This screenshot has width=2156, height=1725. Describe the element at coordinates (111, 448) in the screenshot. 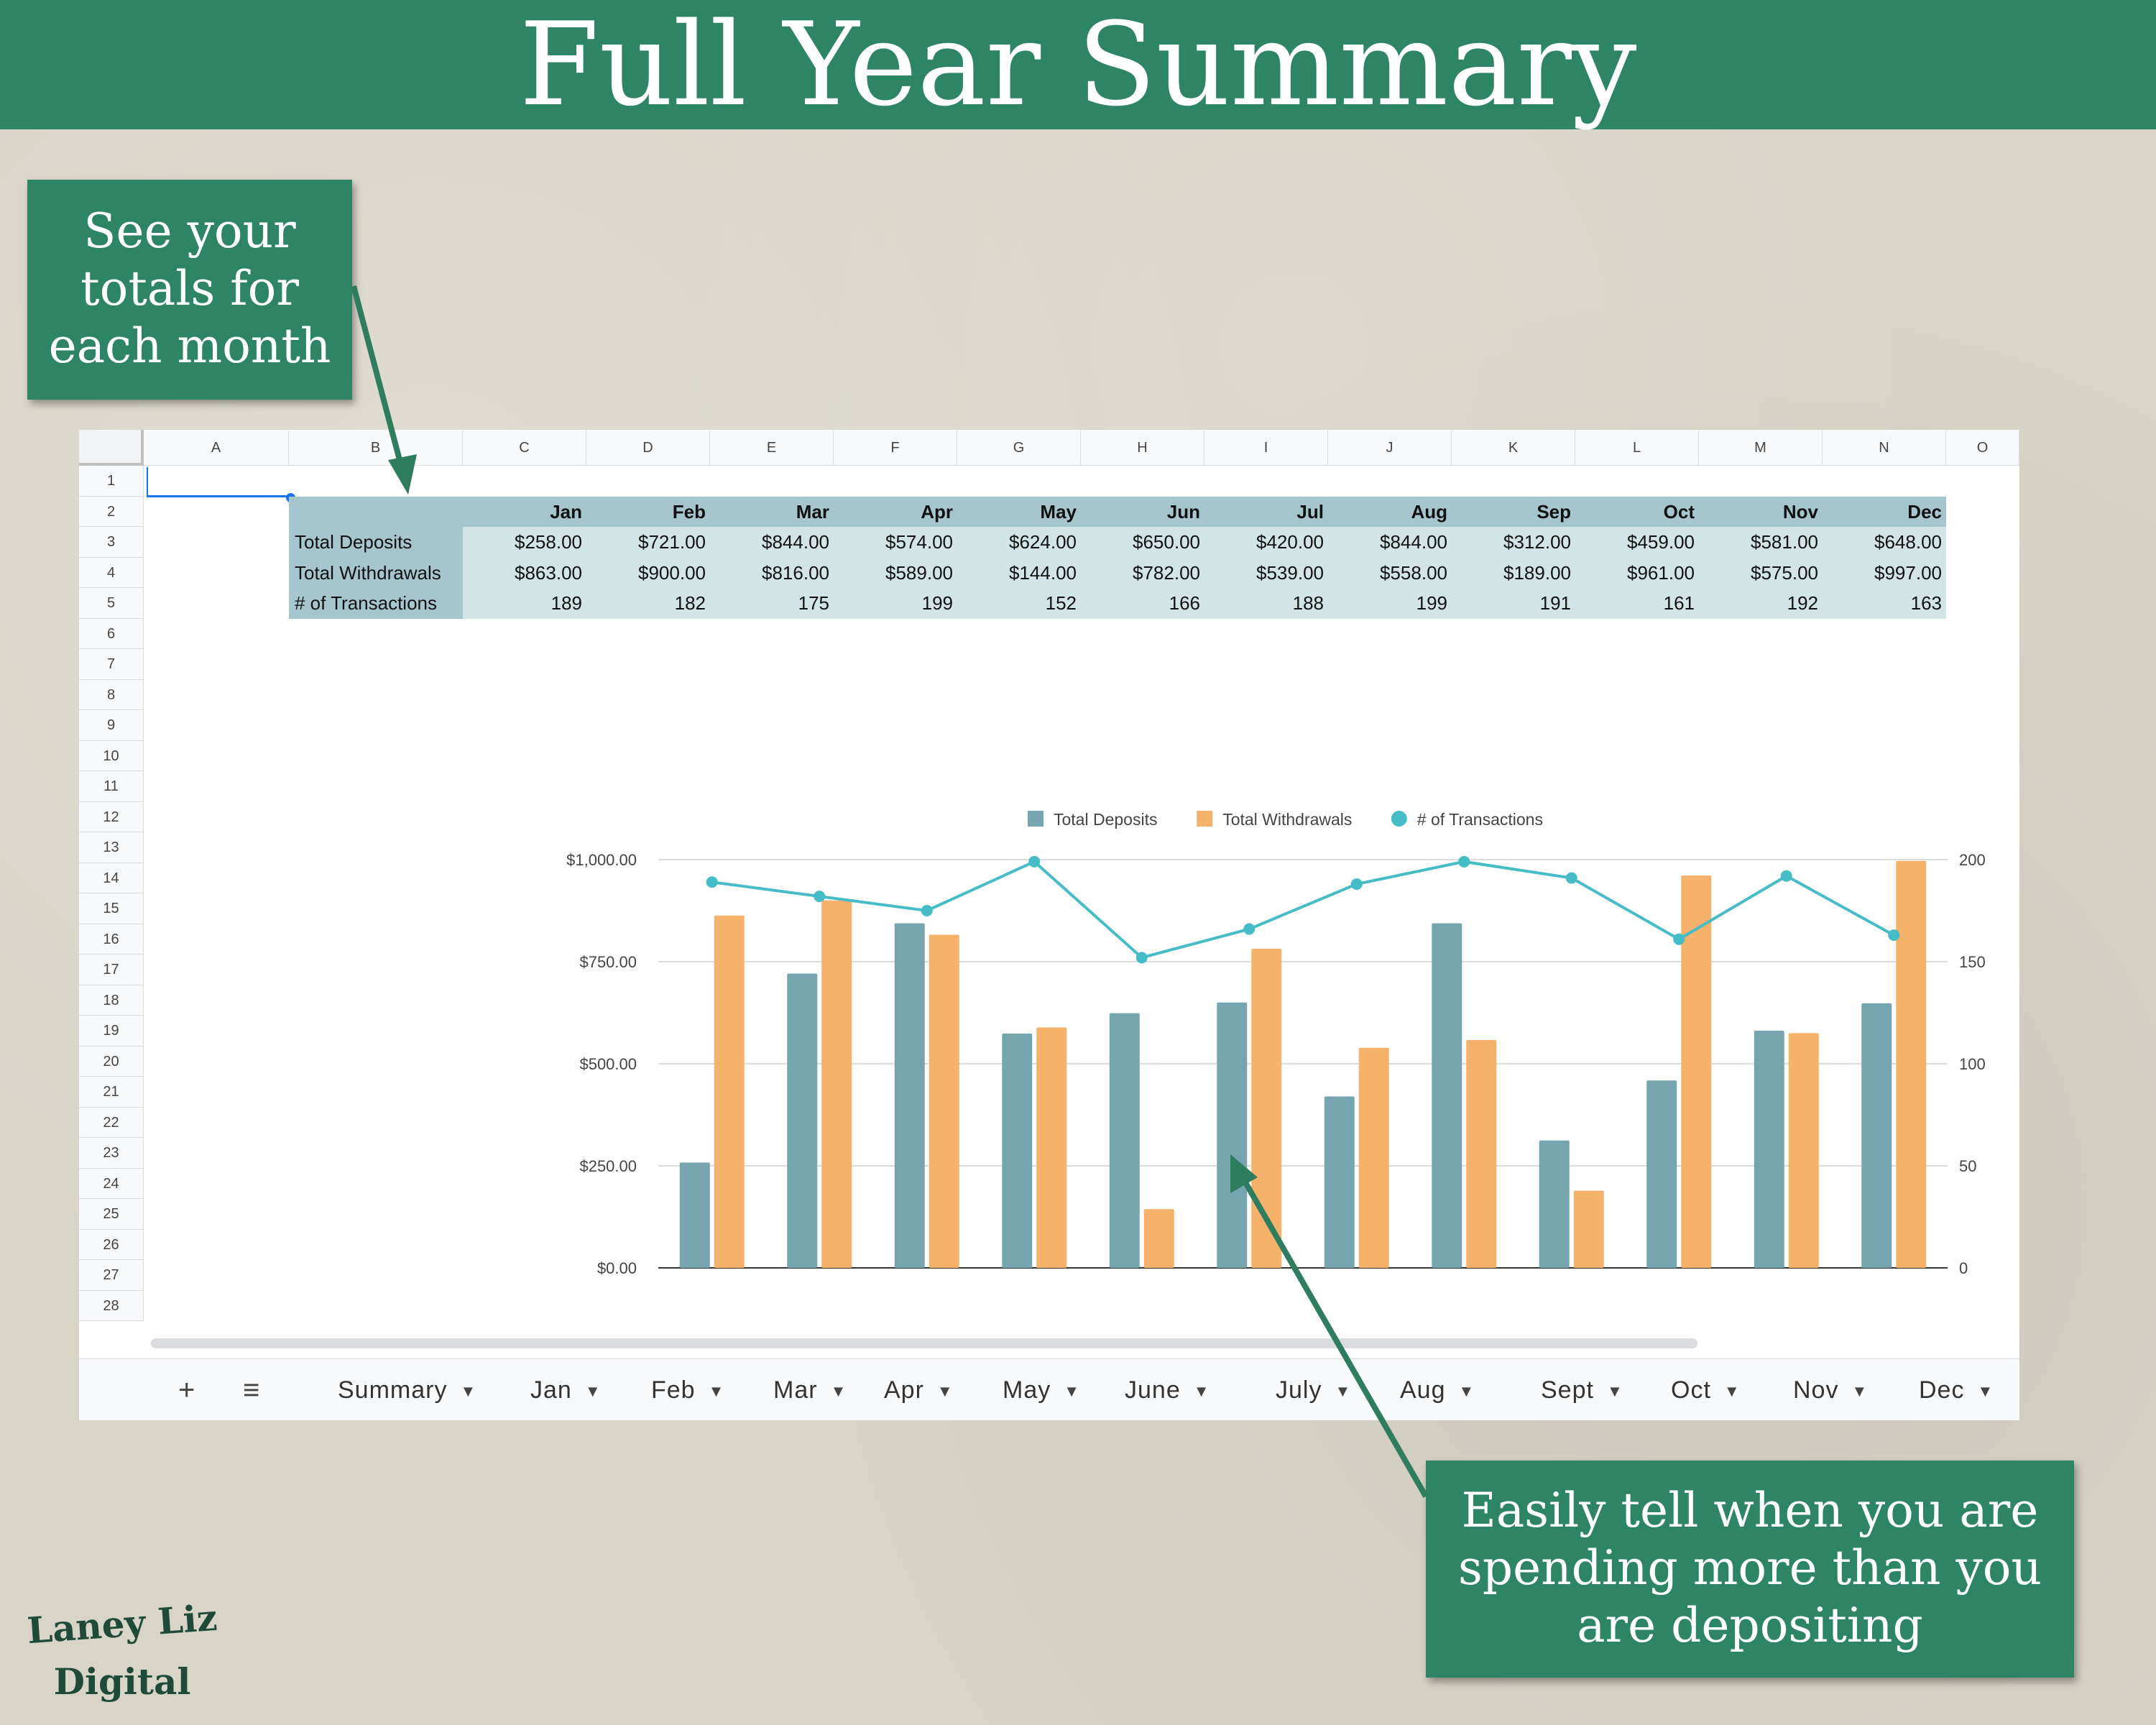

I see `select-all-corner` at that location.